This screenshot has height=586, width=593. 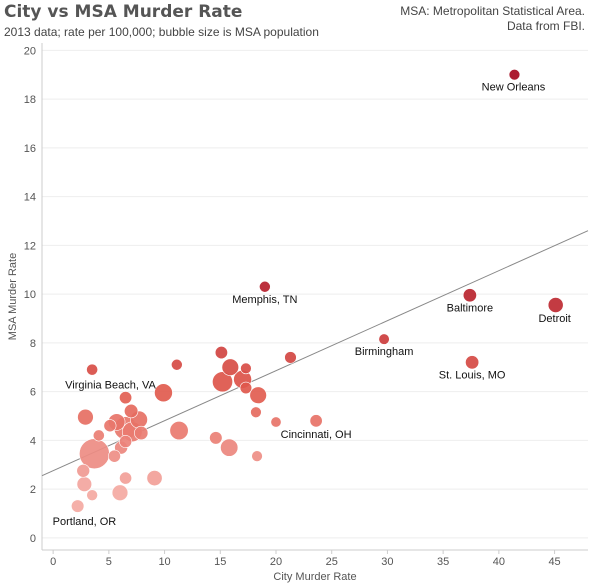 I want to click on y-tick-label: 20, so click(x=30, y=51).